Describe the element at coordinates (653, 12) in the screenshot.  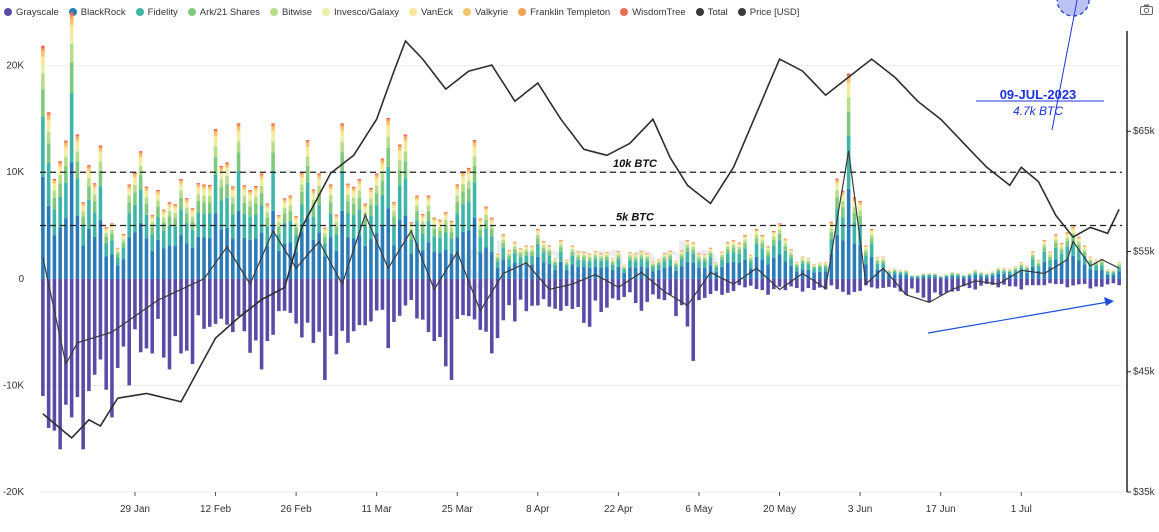
I see `legend-item: WisdomTree` at that location.